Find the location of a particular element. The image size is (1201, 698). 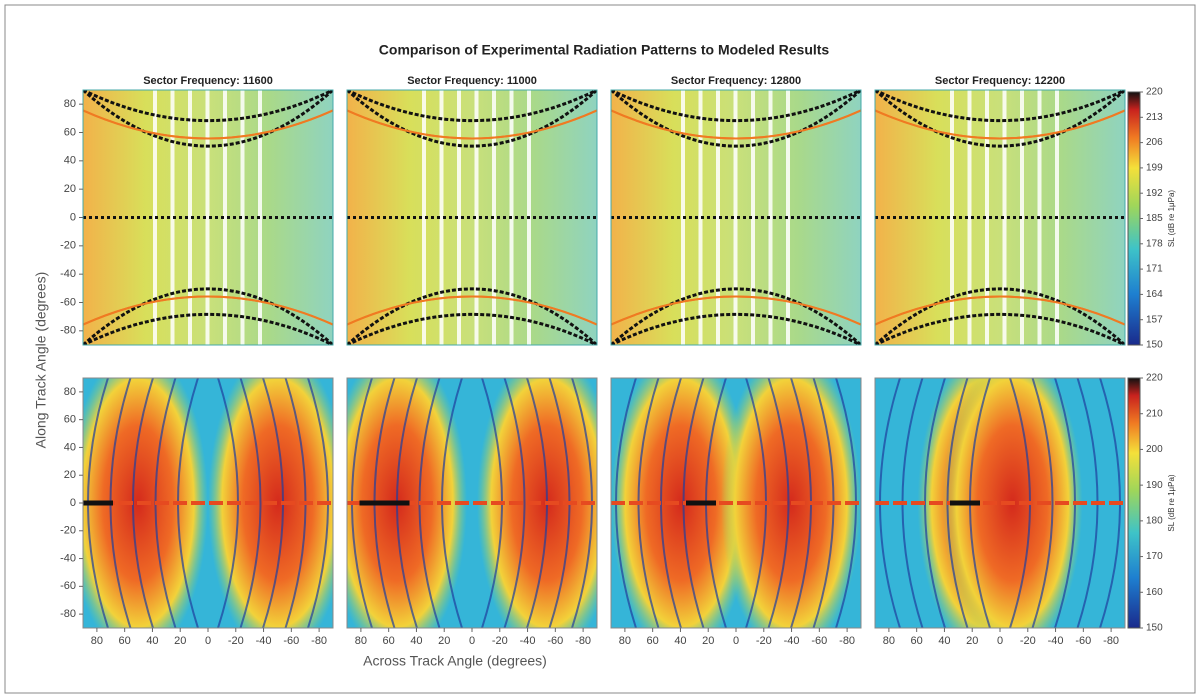

x-tick-label: 80 is located at coordinates (889, 641).